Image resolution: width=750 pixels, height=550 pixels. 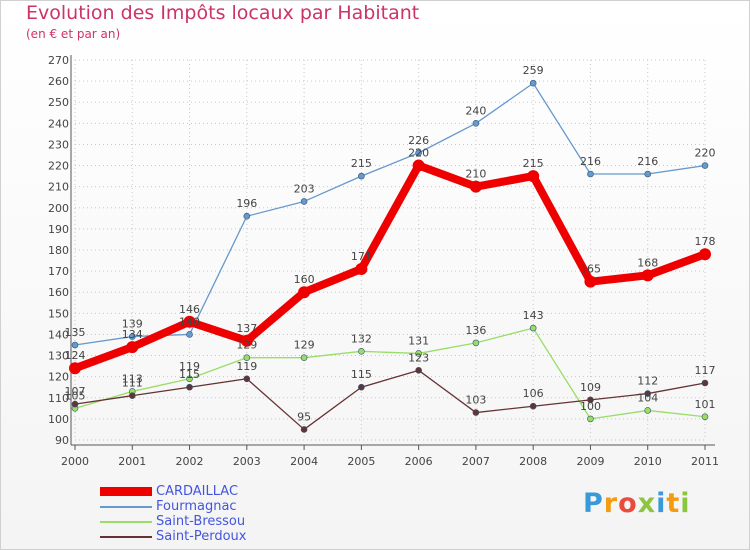 I want to click on y-tick-label: 100, so click(x=58, y=419).